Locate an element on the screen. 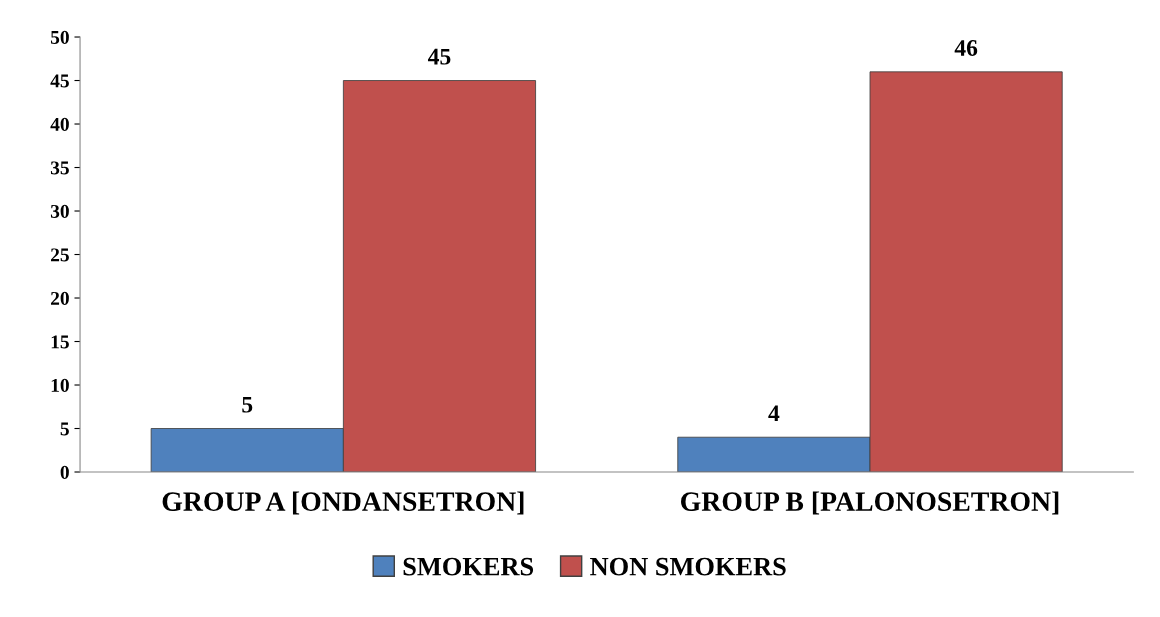  y-tick-label: 20 is located at coordinates (60, 298).